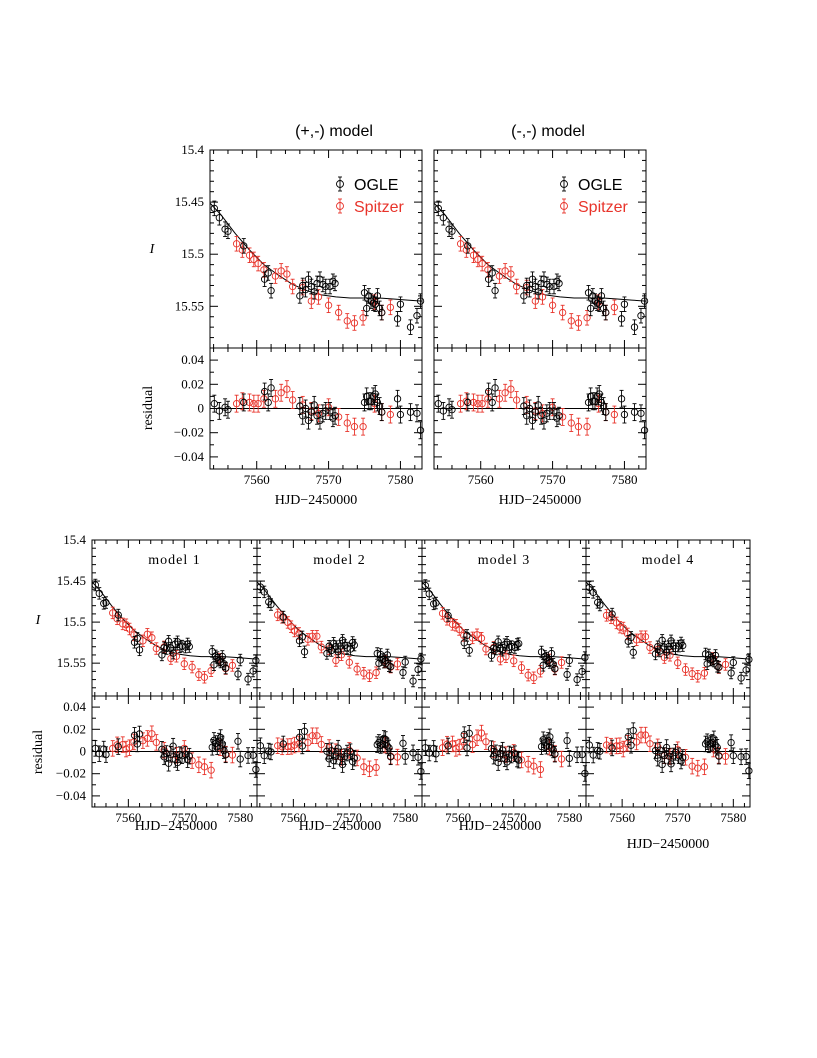 The image size is (817, 1058). I want to click on y-tick-label: −0.02, so click(189, 432).